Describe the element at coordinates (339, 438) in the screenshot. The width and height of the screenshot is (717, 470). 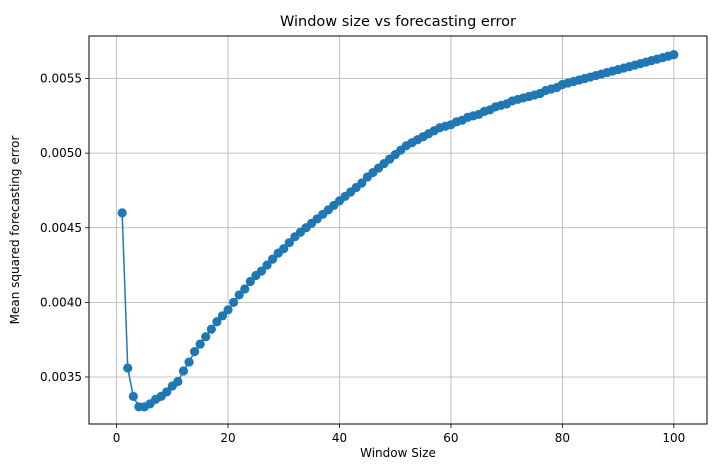
I see `x-tick-label: 40` at that location.